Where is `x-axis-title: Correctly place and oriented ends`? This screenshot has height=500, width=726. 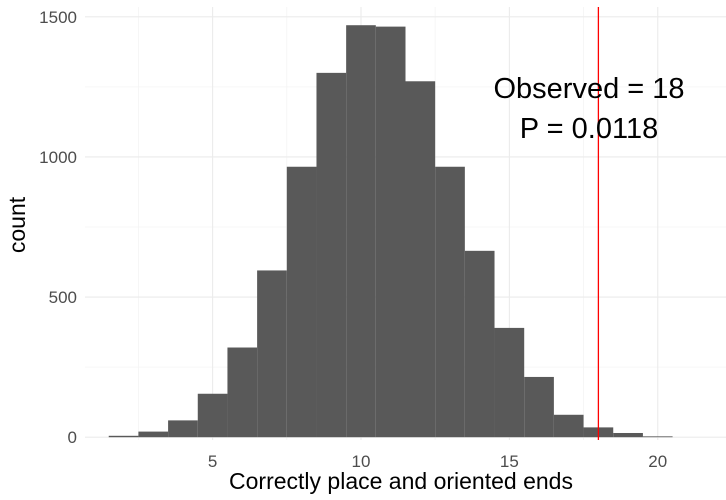 x-axis-title: Correctly place and oriented ends is located at coordinates (401, 481).